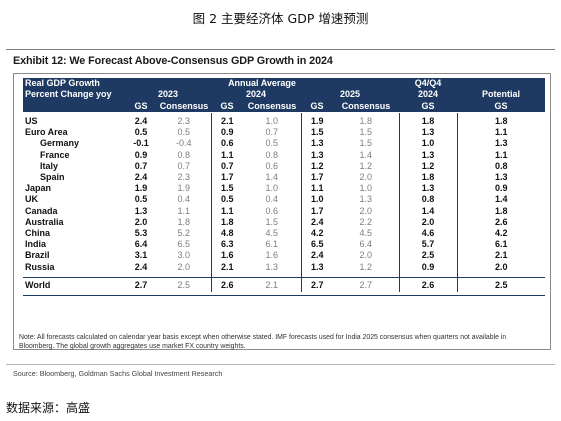 The height and width of the screenshot is (421, 561). Describe the element at coordinates (49, 165) in the screenshot. I see `country-name: Italy` at that location.